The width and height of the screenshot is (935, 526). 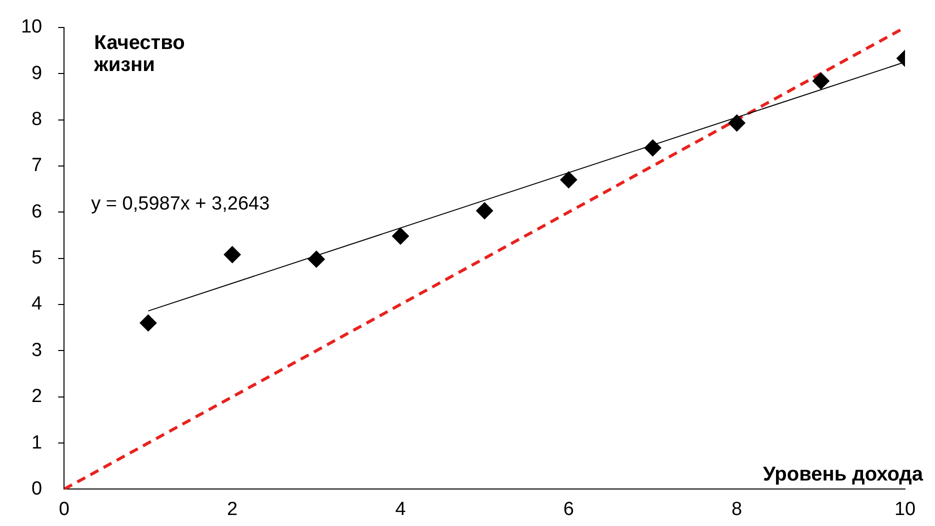 I want to click on y-axis-title: Качество жизни, so click(x=139, y=54).